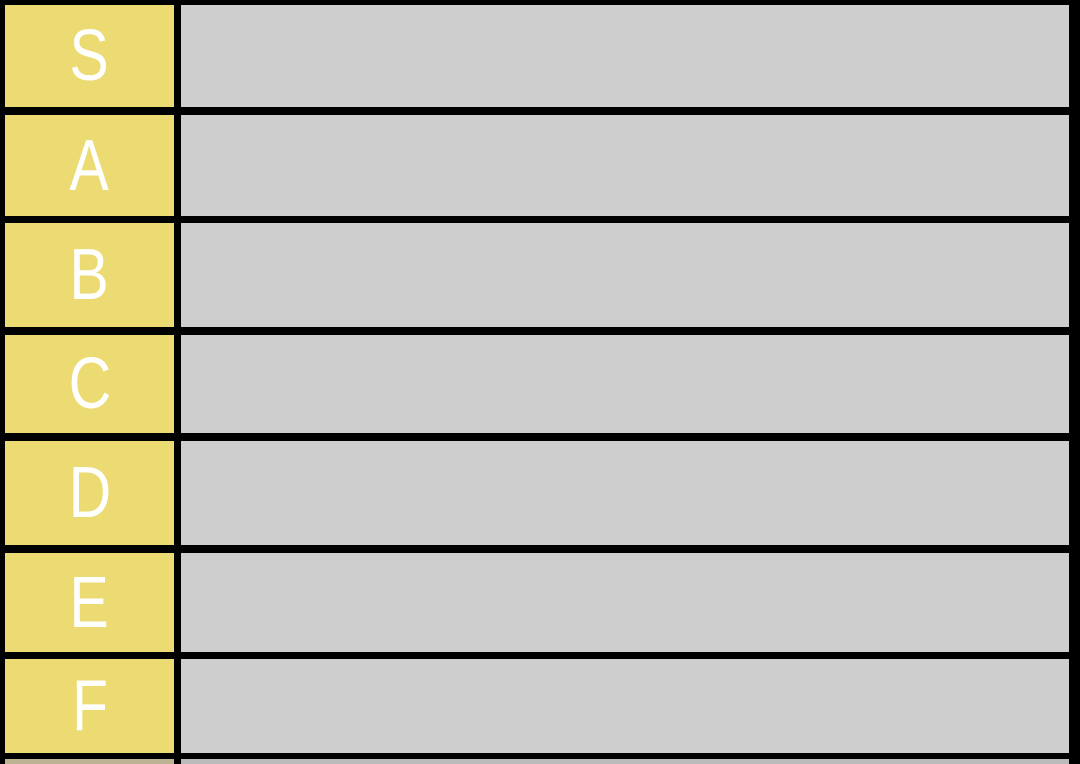  I want to click on tier-row-s: S, so click(537, 56).